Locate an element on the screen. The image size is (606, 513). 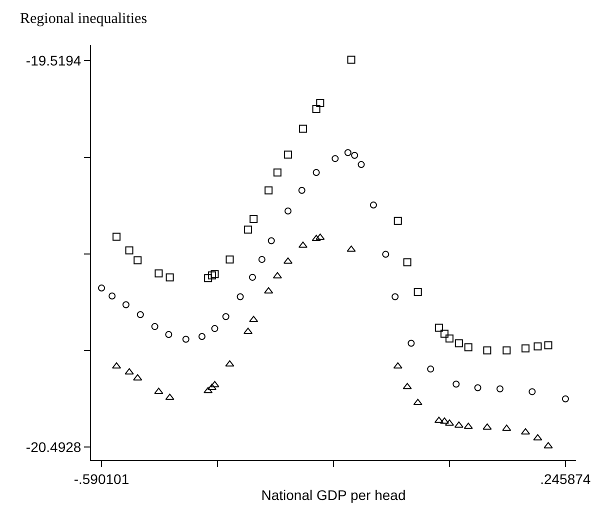
x-axis-title: National GDP per head is located at coordinates (333, 495).